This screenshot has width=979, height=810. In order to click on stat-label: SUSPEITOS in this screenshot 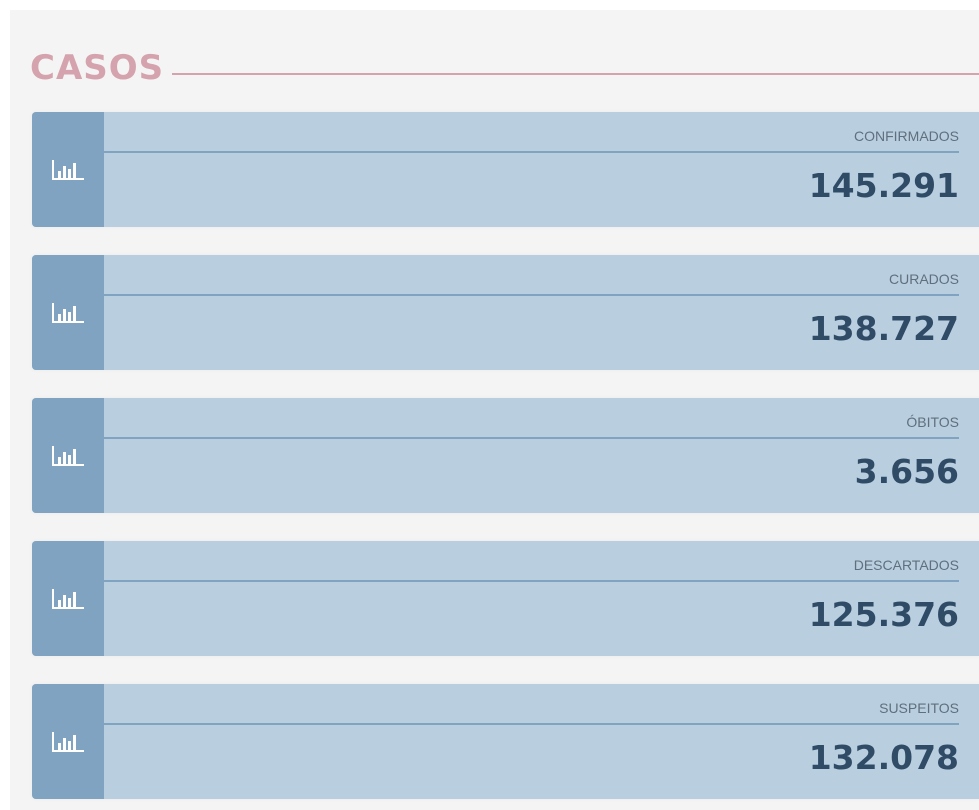, I will do `click(919, 708)`.